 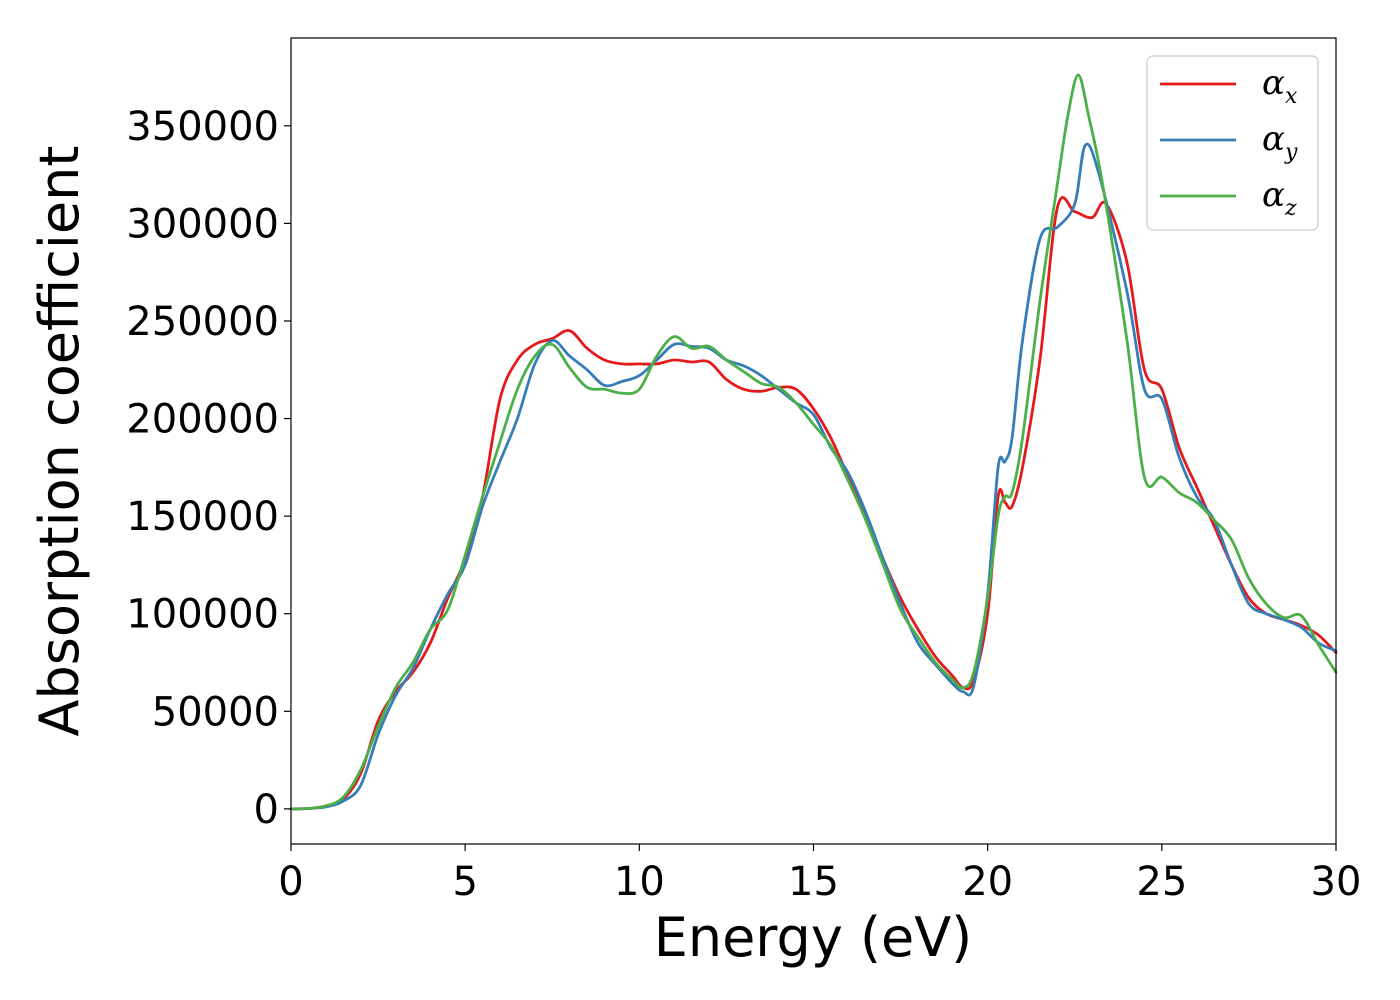 I want to click on y-tick-label: 100000, so click(x=202, y=615).